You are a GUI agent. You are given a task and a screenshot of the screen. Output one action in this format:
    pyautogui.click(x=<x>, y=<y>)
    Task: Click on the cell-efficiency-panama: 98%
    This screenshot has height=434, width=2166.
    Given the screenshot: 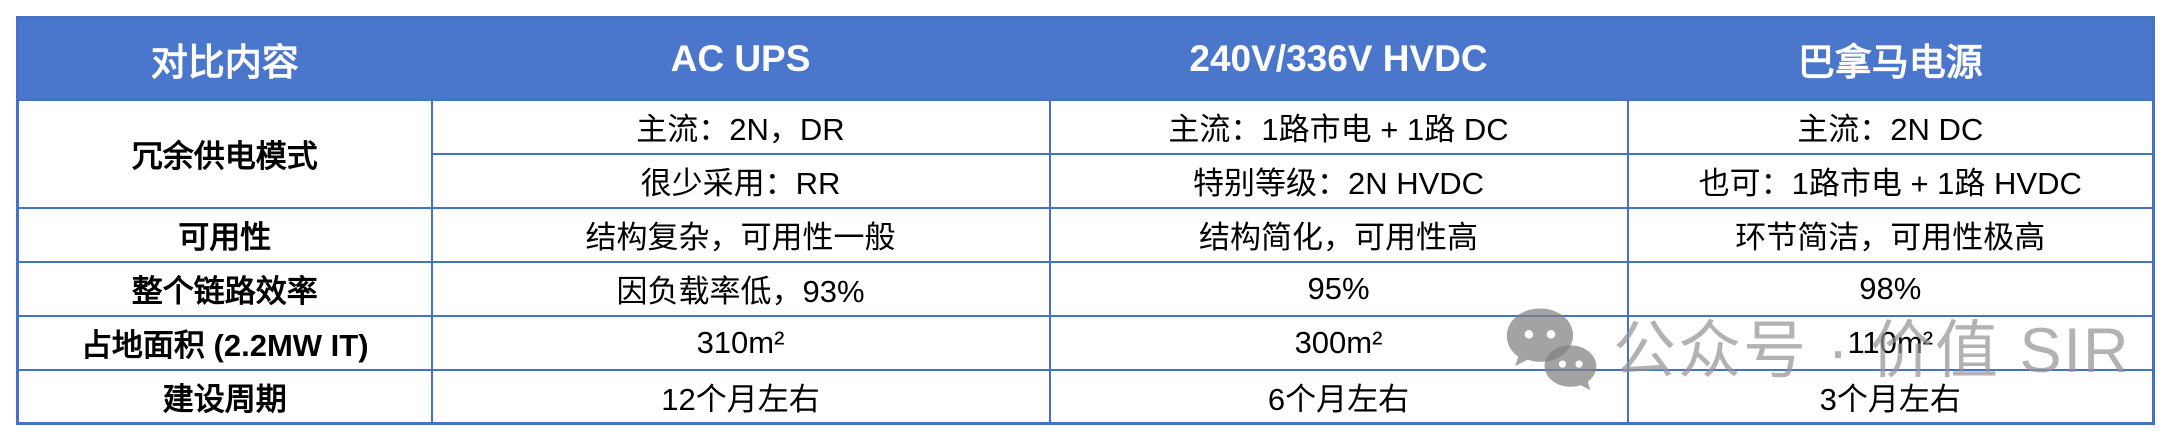 What is the action you would take?
    pyautogui.click(x=1890, y=288)
    